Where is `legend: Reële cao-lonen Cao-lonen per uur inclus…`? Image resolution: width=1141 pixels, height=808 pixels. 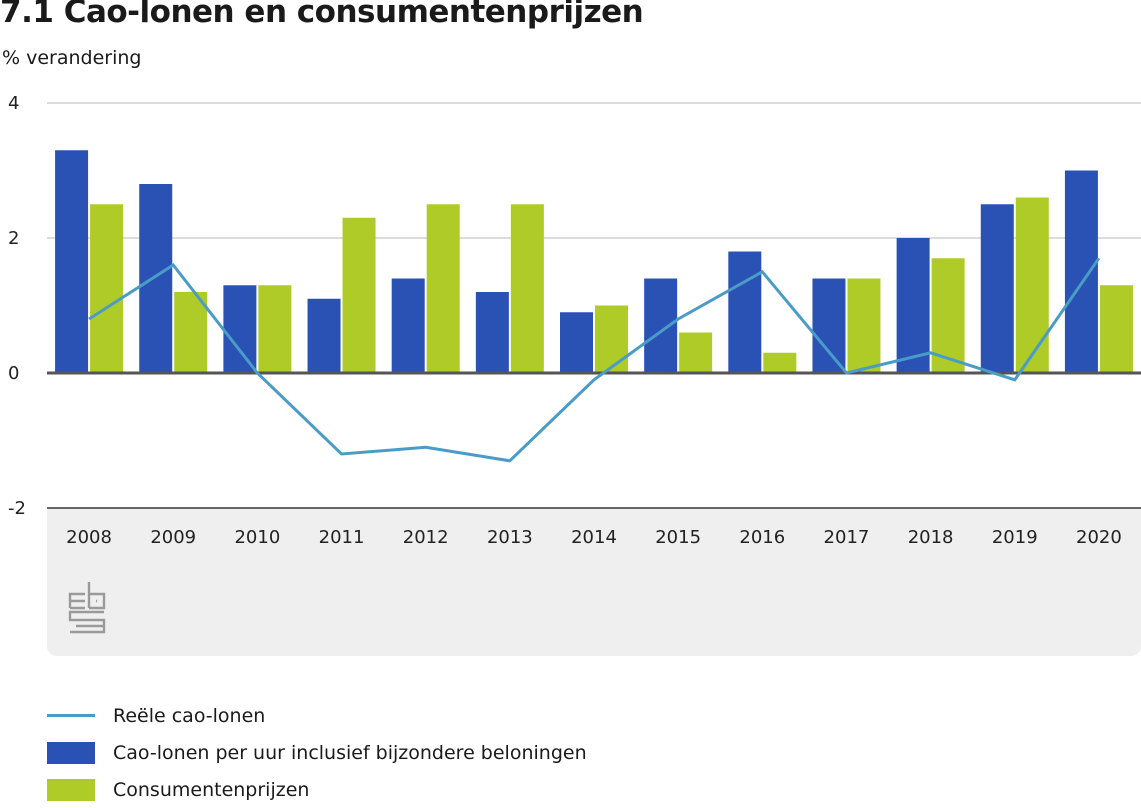
legend: Reële cao-lonen Cao-lonen per uur inclus… is located at coordinates (317, 752).